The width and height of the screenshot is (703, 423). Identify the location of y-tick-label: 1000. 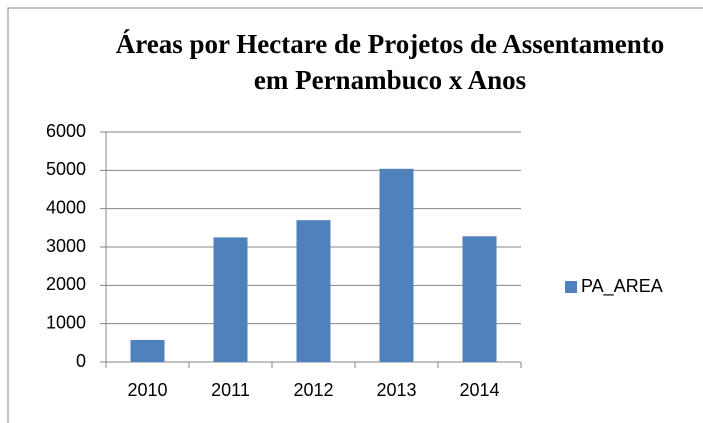
(66, 322).